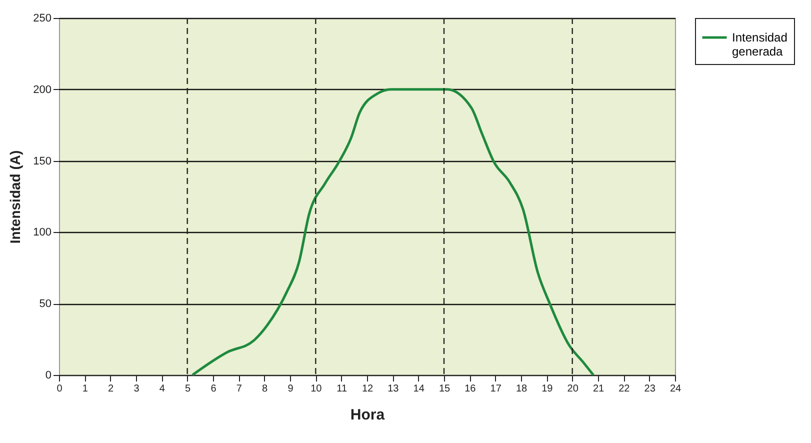  What do you see at coordinates (548, 389) in the screenshot?
I see `x-tick-label: 19` at bounding box center [548, 389].